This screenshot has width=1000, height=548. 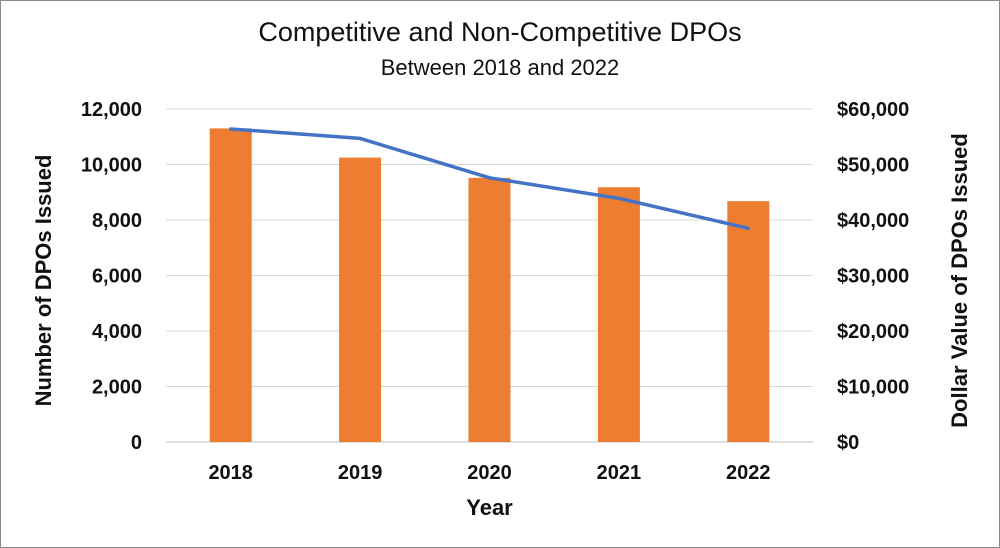 I want to click on y-axis-left: 0 2,000 4,000 6,000 8,000 10,000 12,000, so click(x=111, y=276).